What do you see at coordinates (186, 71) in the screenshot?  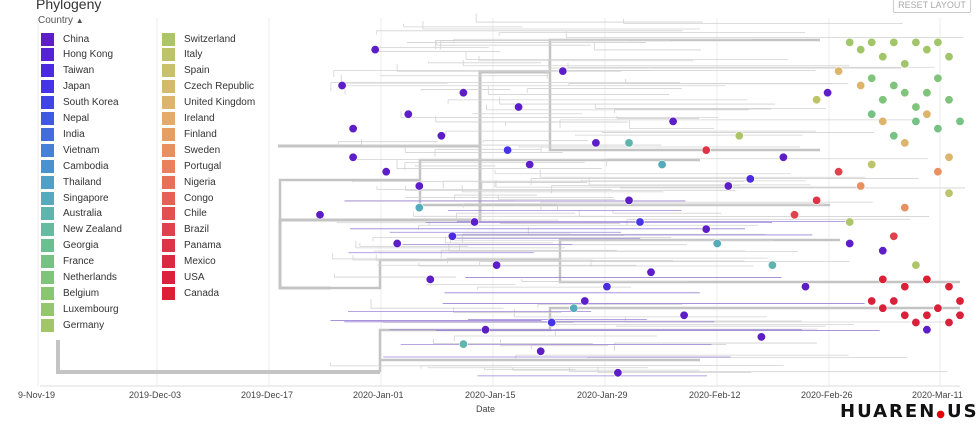 I see `legend-item: Spain` at bounding box center [186, 71].